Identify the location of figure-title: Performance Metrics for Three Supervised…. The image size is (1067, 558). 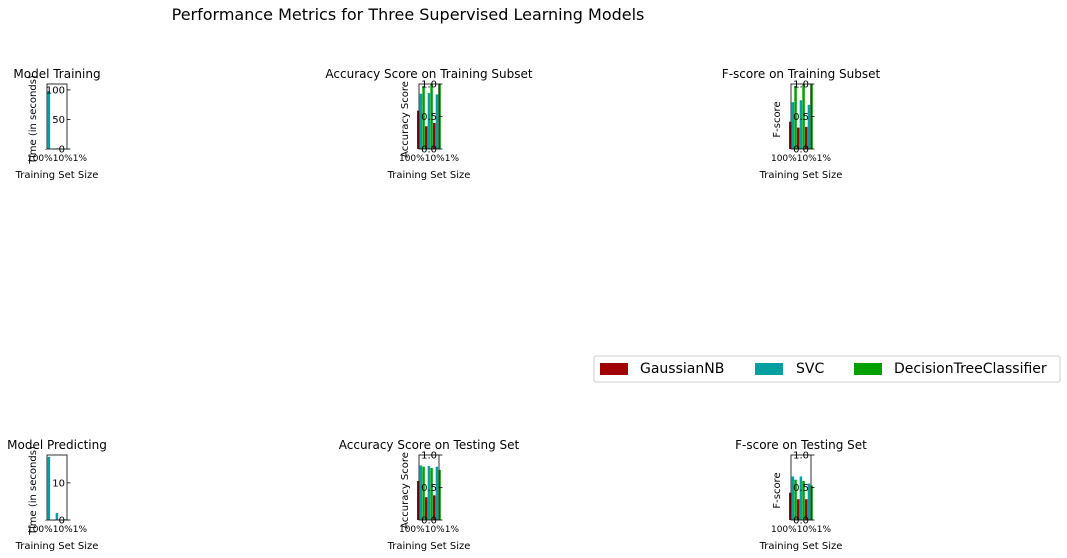
(408, 14).